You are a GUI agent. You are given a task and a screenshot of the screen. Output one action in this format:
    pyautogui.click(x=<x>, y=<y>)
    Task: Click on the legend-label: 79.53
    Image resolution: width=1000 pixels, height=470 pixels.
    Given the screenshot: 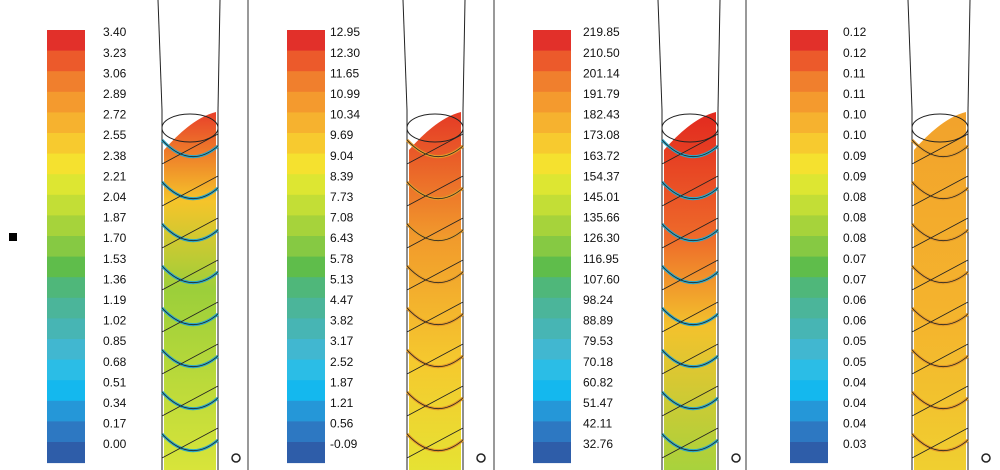 What is the action you would take?
    pyautogui.click(x=598, y=341)
    